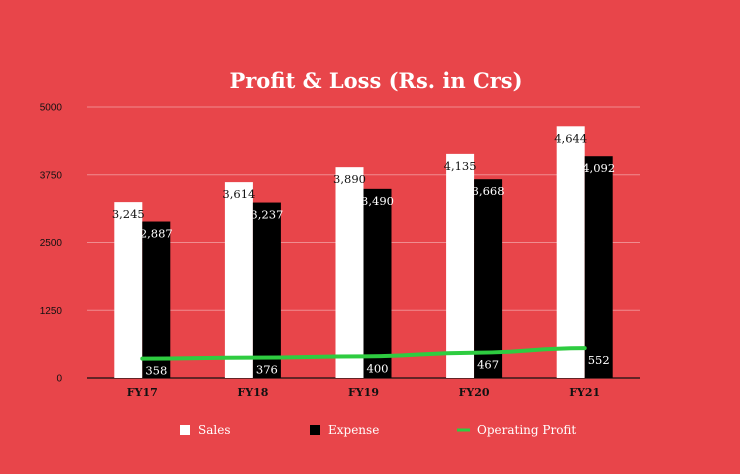 This screenshot has height=474, width=740. Describe the element at coordinates (128, 214) in the screenshot. I see `data-label-sales: 3,245` at that location.